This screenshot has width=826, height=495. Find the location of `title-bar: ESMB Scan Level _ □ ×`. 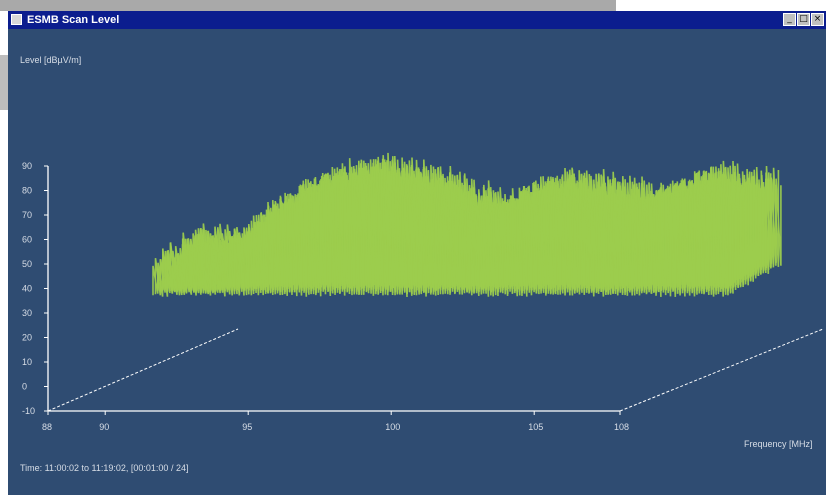

title-bar: ESMB Scan Level _ □ × is located at coordinates (417, 20).